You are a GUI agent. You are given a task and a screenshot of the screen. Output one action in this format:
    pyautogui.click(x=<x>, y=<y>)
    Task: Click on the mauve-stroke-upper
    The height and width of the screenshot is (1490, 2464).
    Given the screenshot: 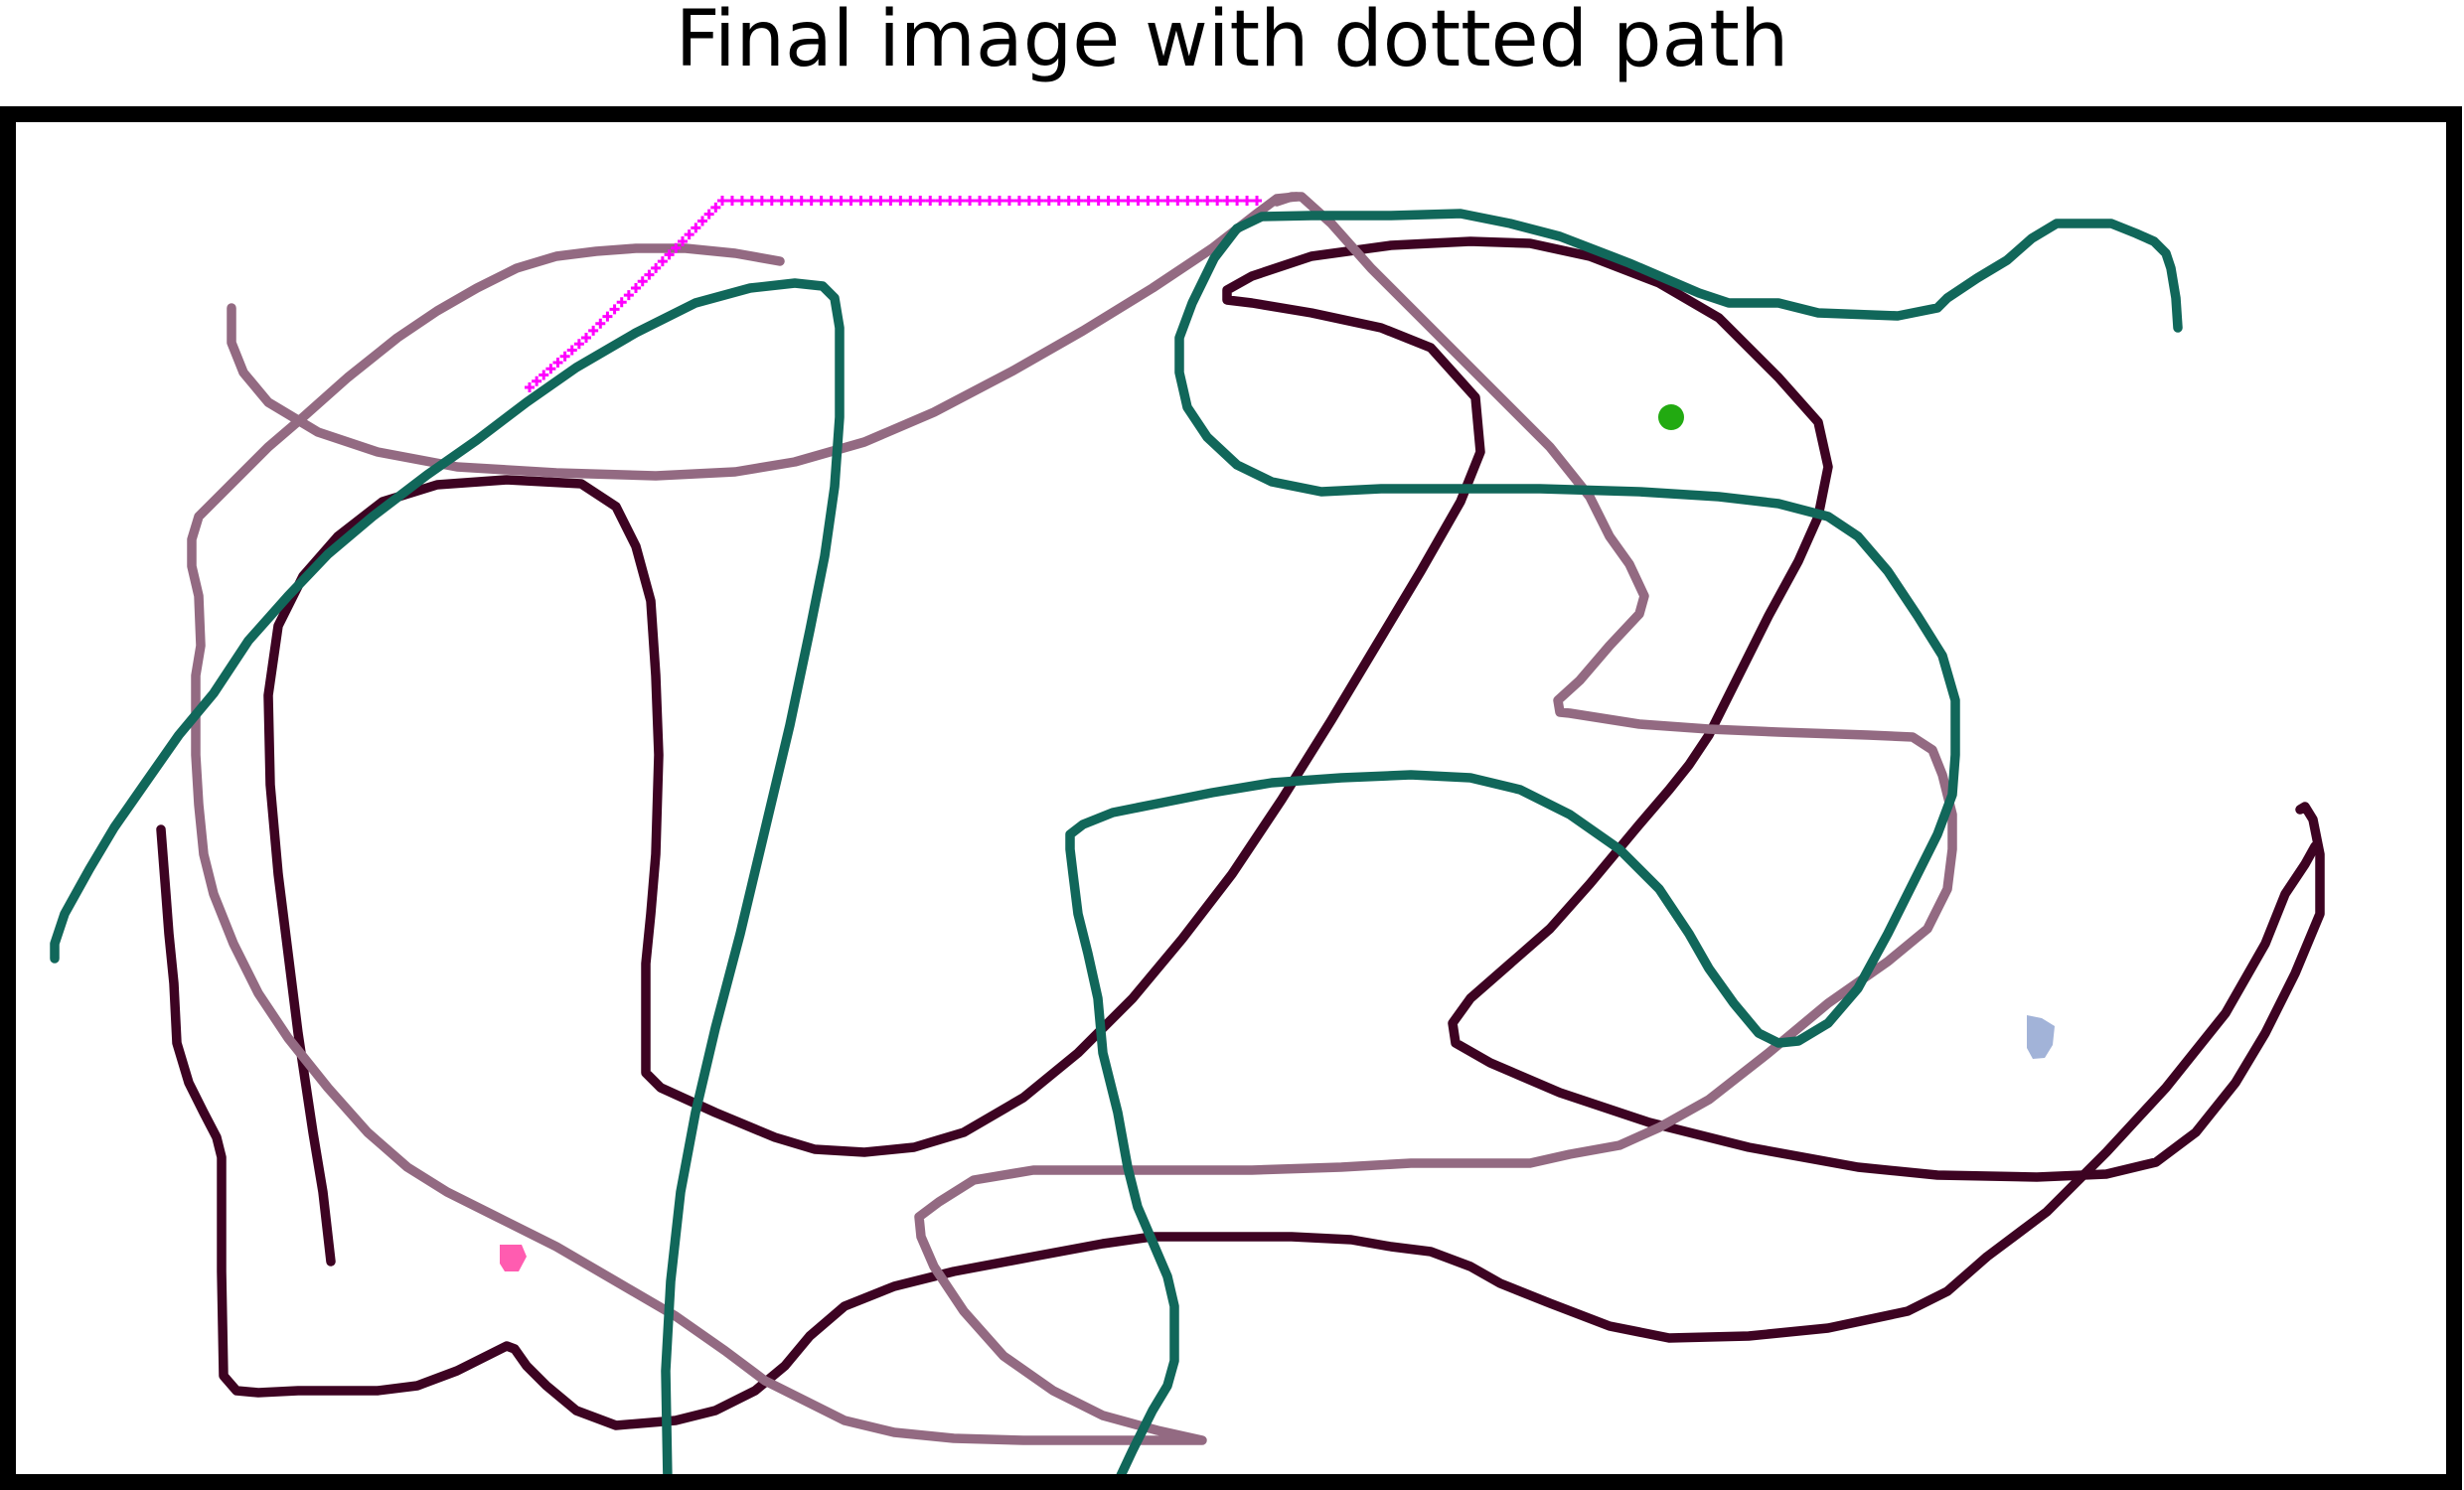 What is the action you would take?
    pyautogui.click(x=764, y=336)
    